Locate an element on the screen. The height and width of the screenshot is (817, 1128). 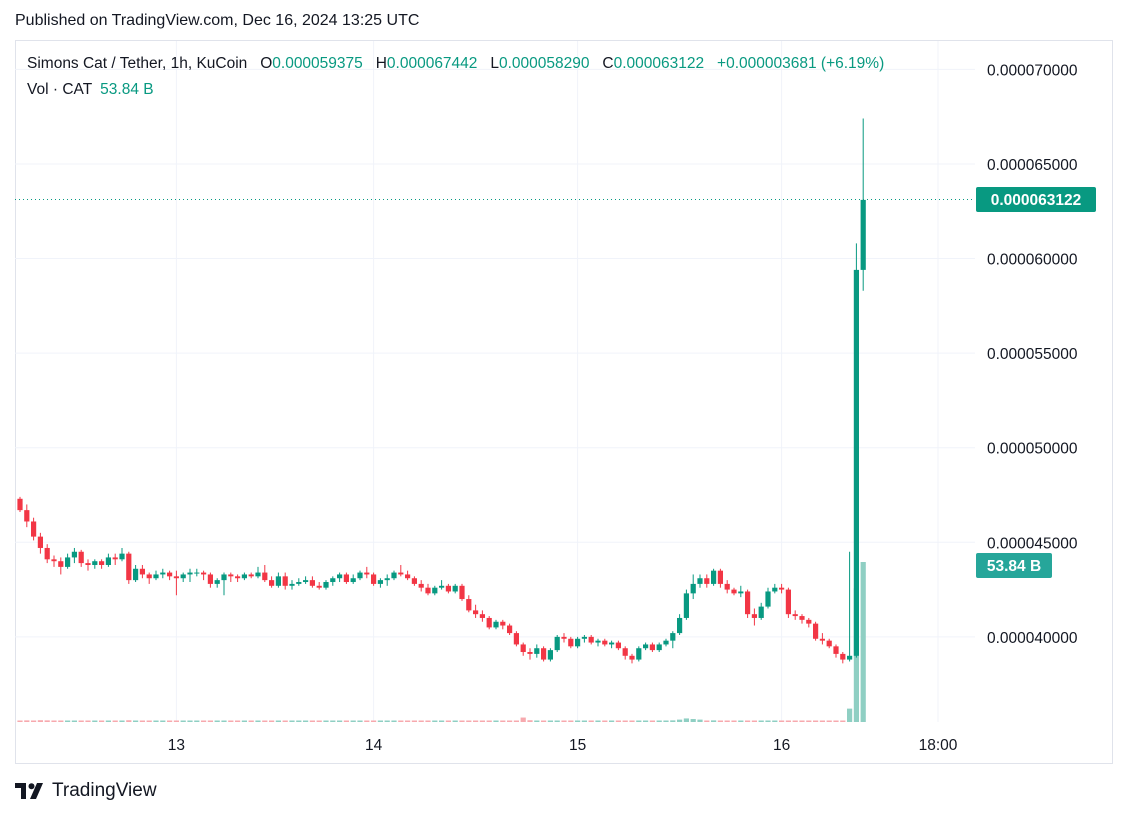
volume-label: Vol · CAT is located at coordinates (60, 89).